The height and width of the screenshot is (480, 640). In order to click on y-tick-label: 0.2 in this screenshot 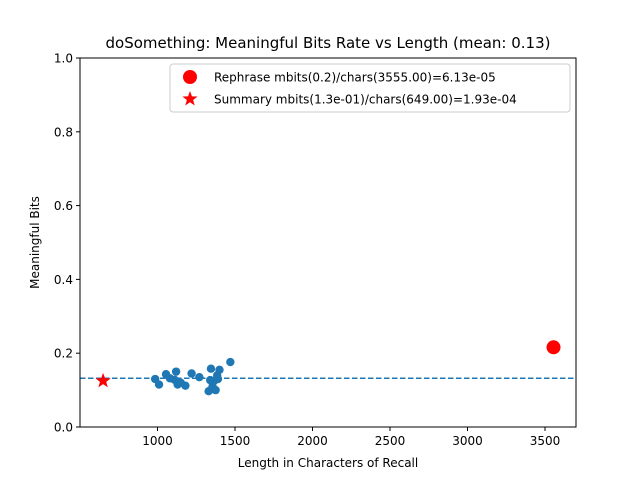, I will do `click(63, 354)`.